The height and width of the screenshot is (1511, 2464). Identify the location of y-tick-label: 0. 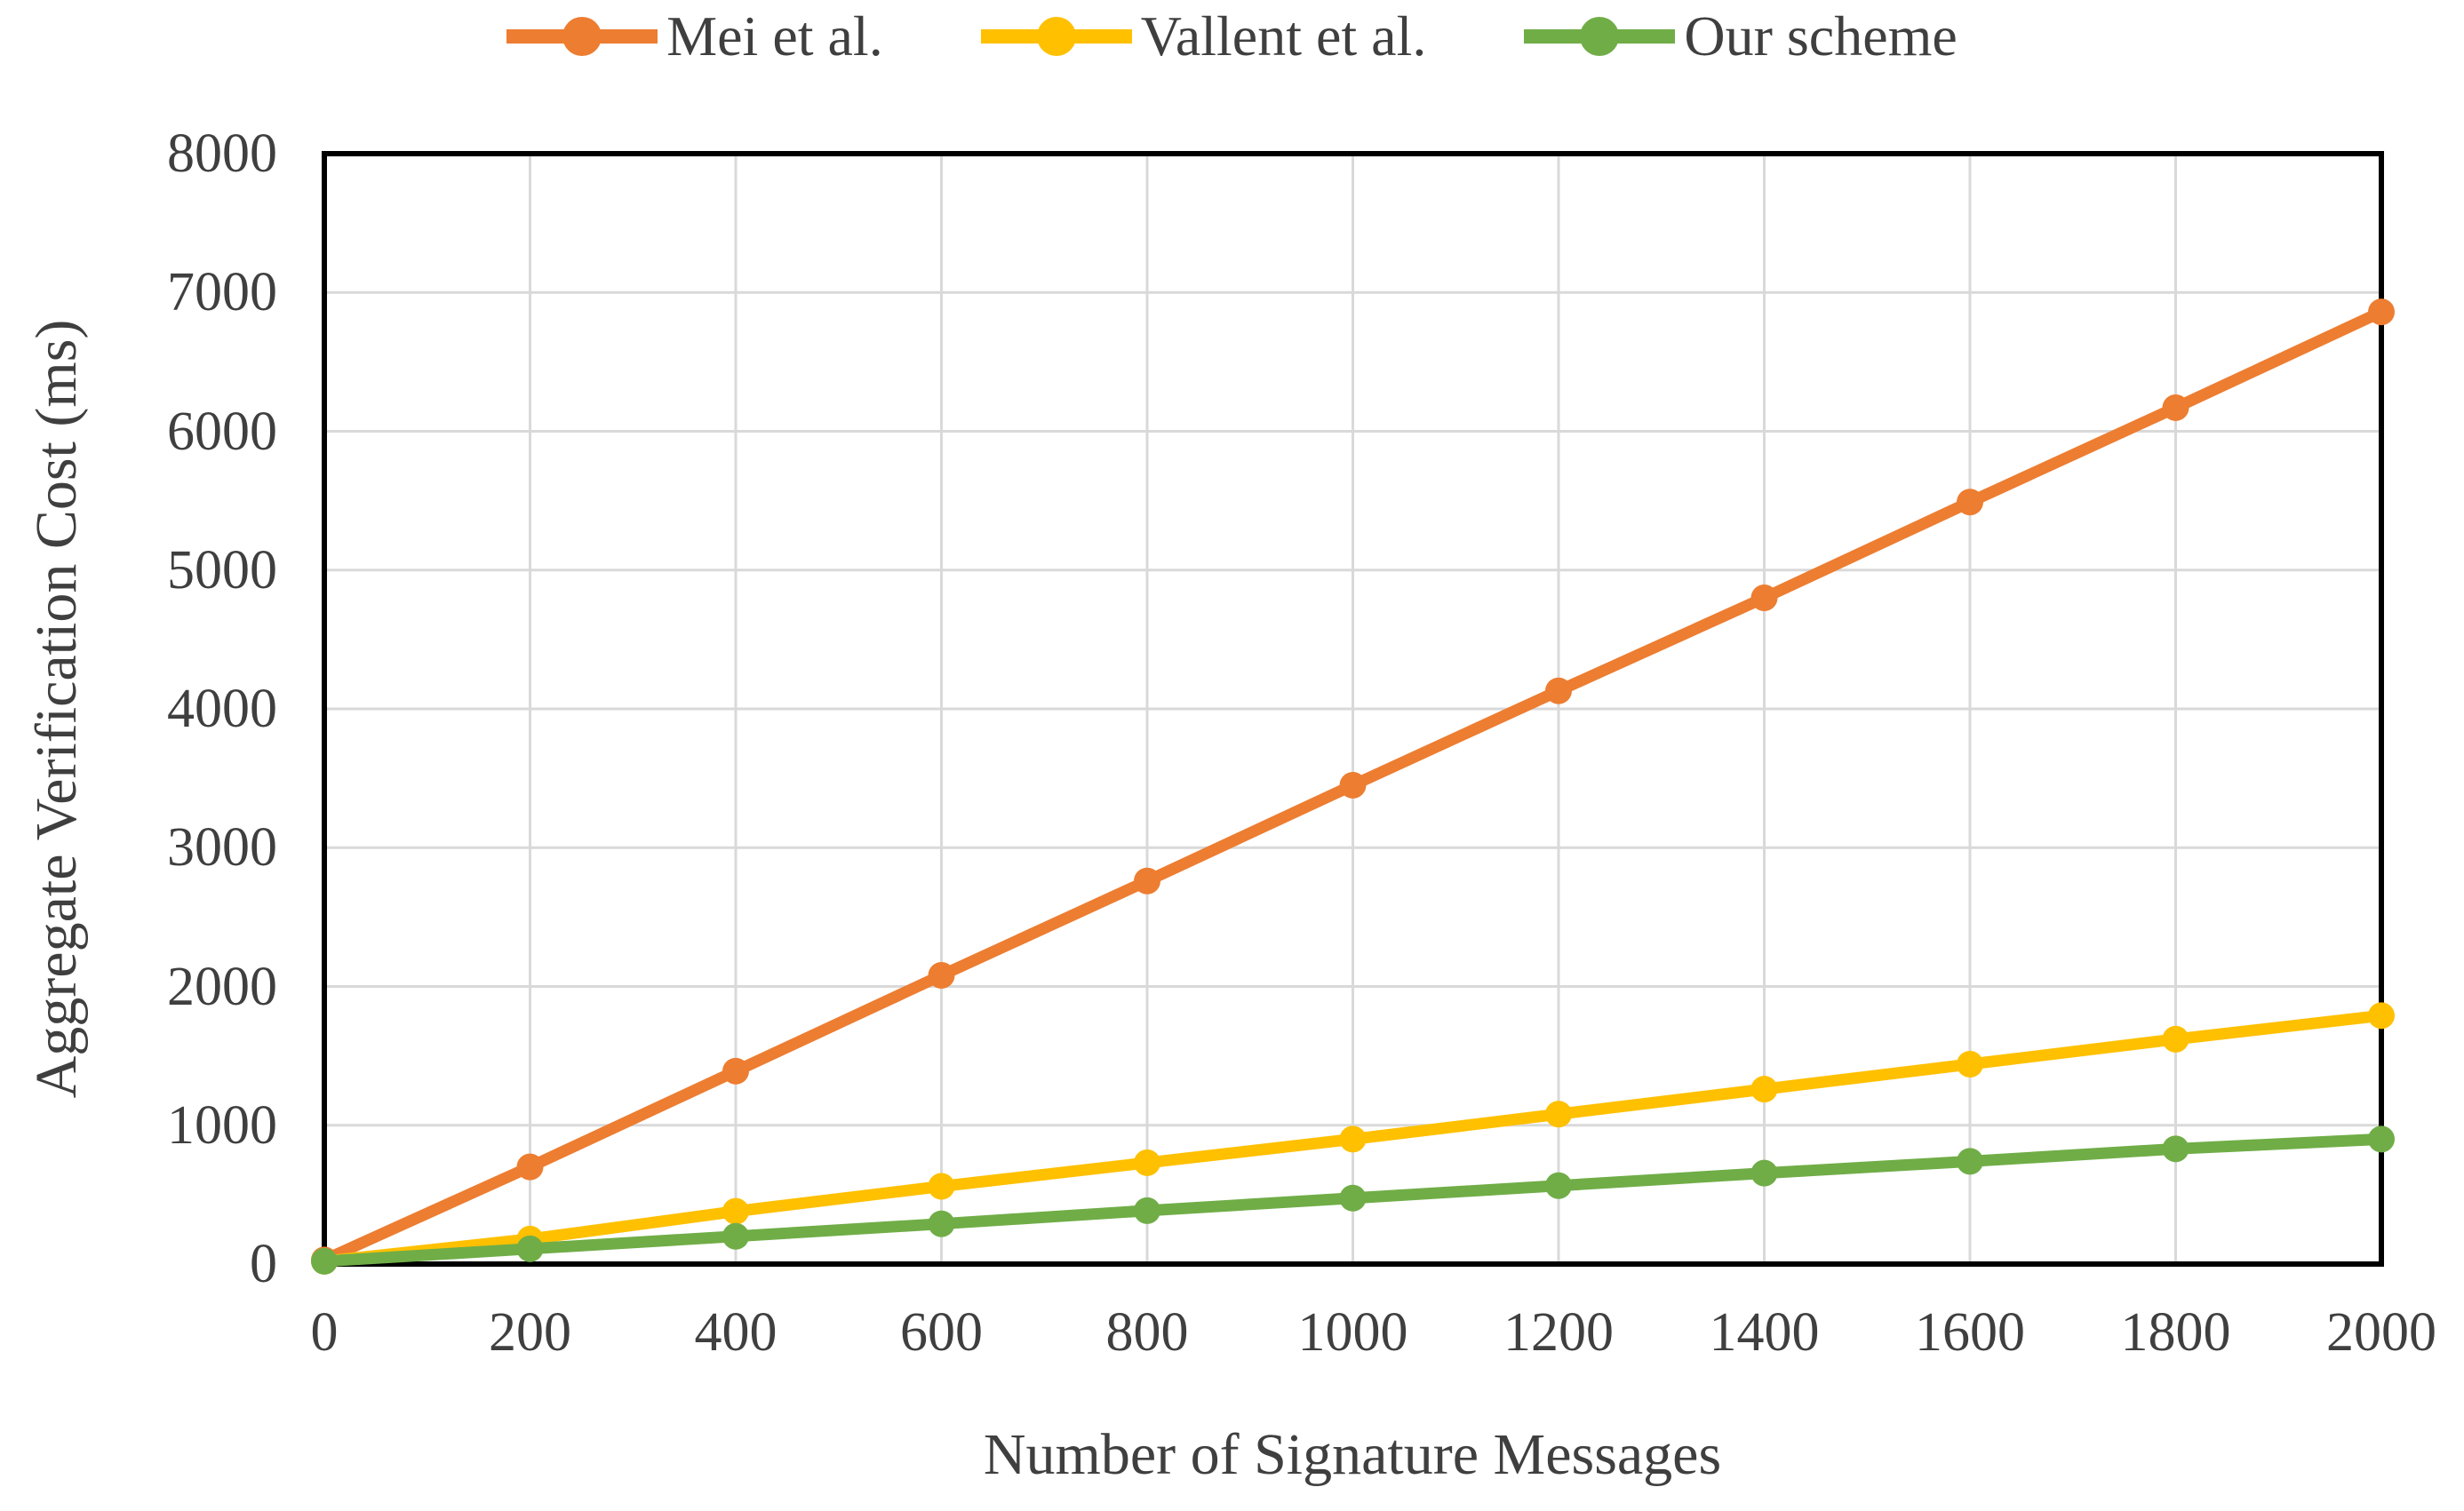
(263, 1264).